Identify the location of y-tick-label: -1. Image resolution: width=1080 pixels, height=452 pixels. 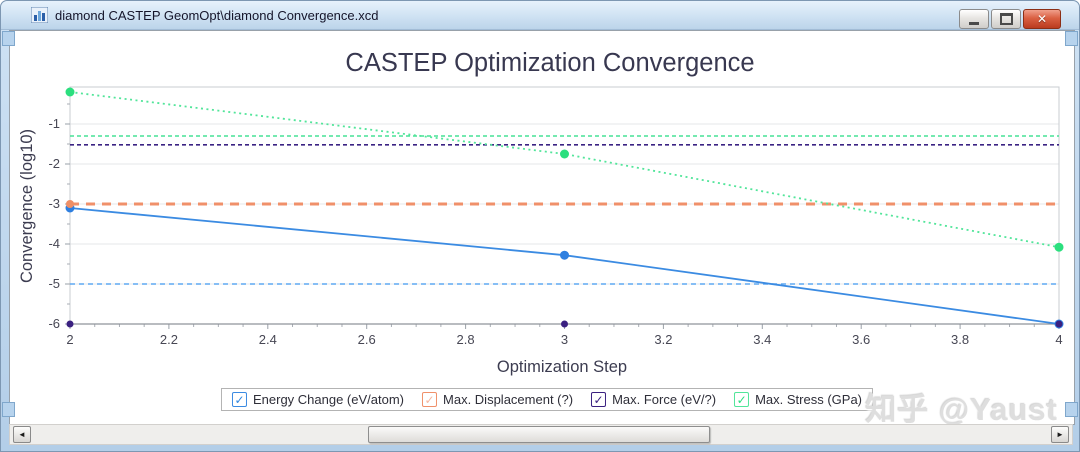
(54, 123).